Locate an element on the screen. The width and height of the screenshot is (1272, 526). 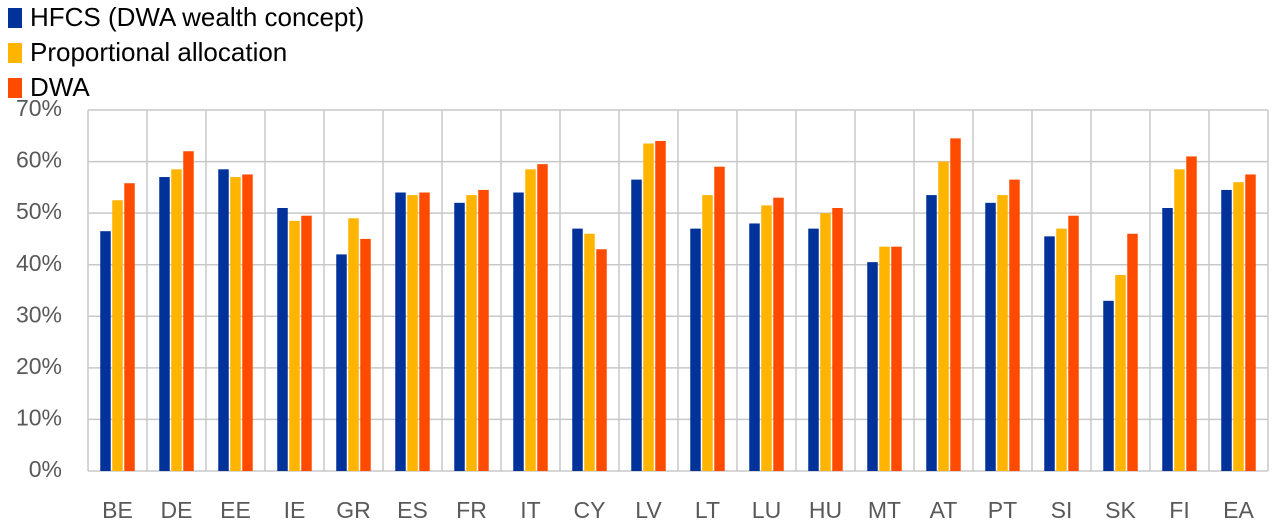
y-tick-label: 30% is located at coordinates (39, 314).